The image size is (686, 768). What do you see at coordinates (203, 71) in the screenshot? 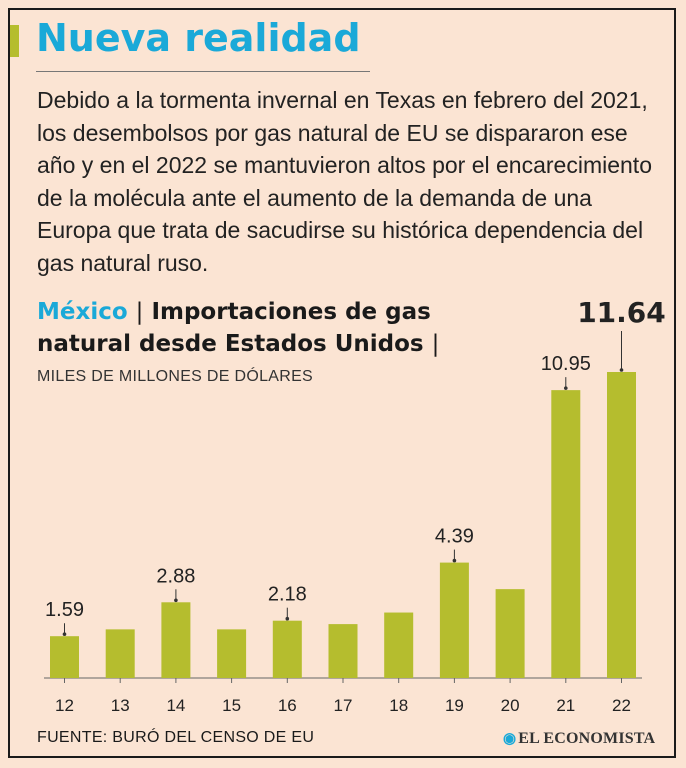
I see `title-underline` at bounding box center [203, 71].